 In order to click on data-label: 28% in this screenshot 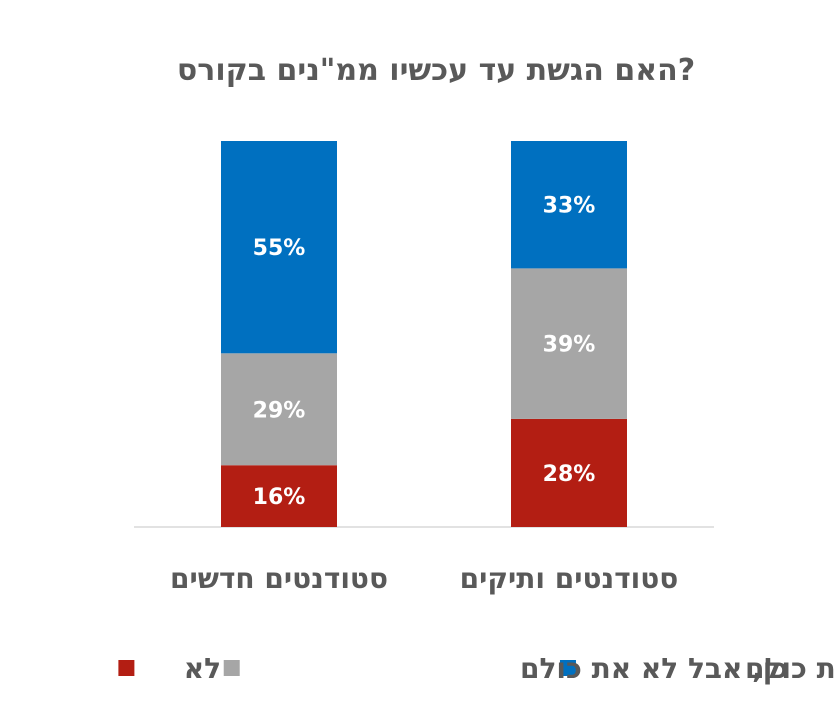, I will do `click(569, 474)`.